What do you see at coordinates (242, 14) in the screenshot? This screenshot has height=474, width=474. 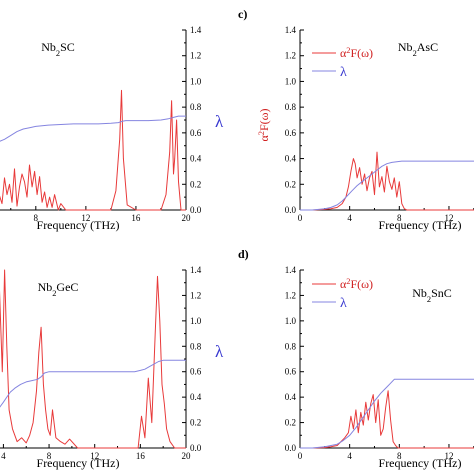 I see `panel-letter: c)` at bounding box center [242, 14].